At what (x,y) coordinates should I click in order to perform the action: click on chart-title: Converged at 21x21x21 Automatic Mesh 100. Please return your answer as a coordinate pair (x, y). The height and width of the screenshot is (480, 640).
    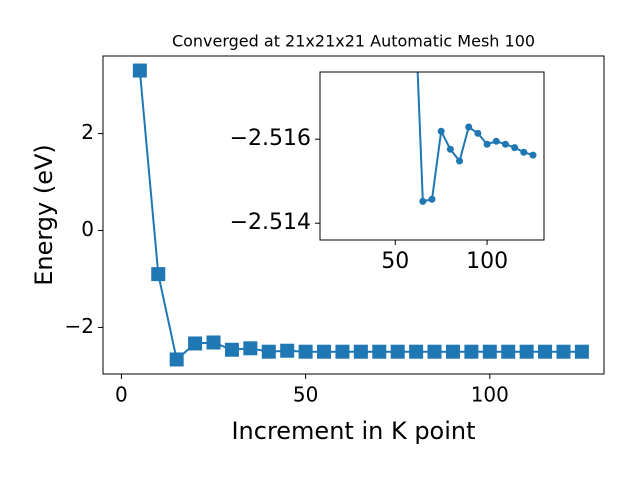
    Looking at the image, I should click on (353, 41).